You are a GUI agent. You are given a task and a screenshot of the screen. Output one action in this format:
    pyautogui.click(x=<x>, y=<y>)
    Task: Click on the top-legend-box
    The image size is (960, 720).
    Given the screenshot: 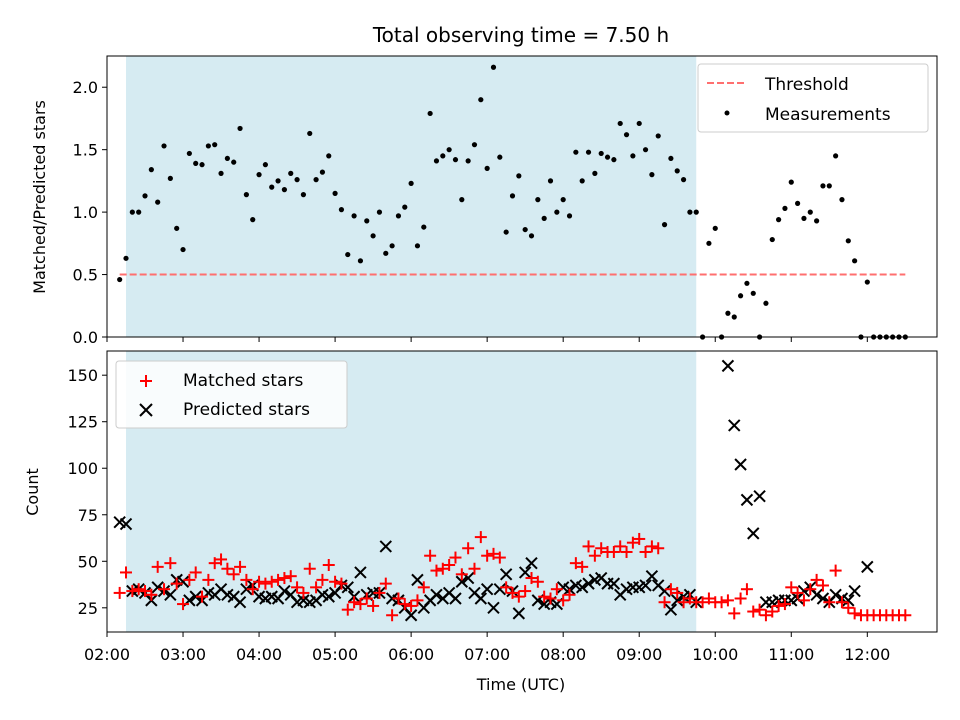 What is the action you would take?
    pyautogui.click(x=813, y=98)
    